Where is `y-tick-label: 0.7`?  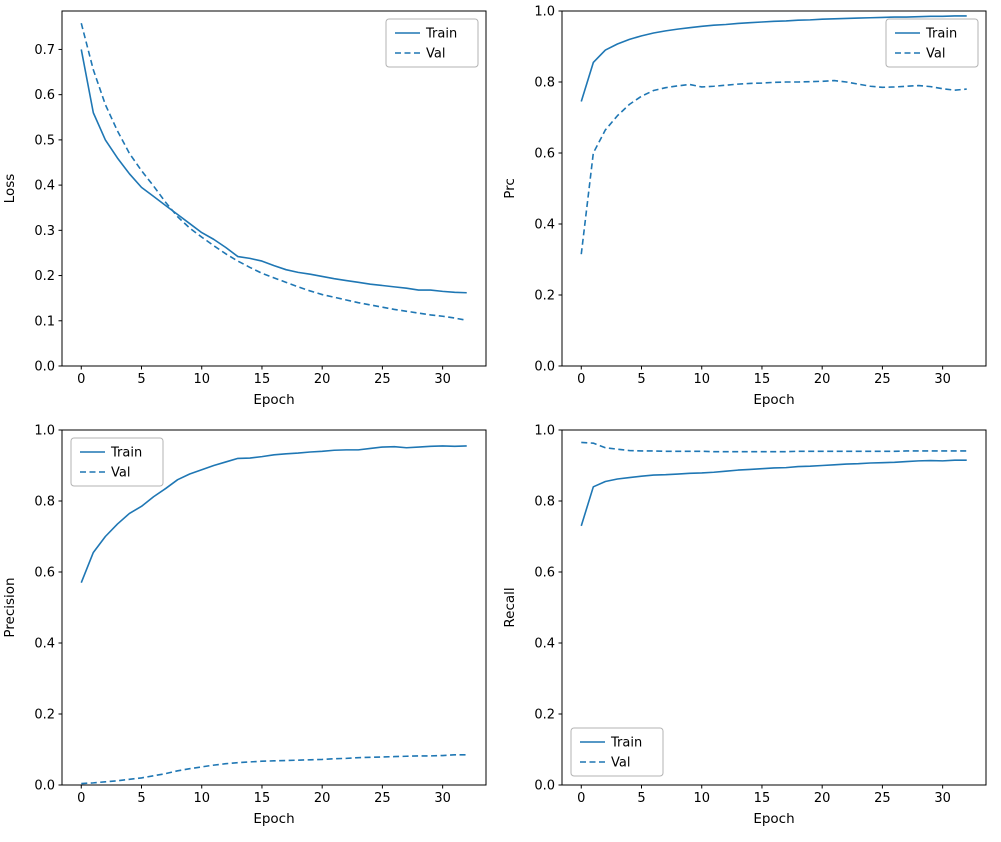 y-tick-label: 0.7 is located at coordinates (44, 50).